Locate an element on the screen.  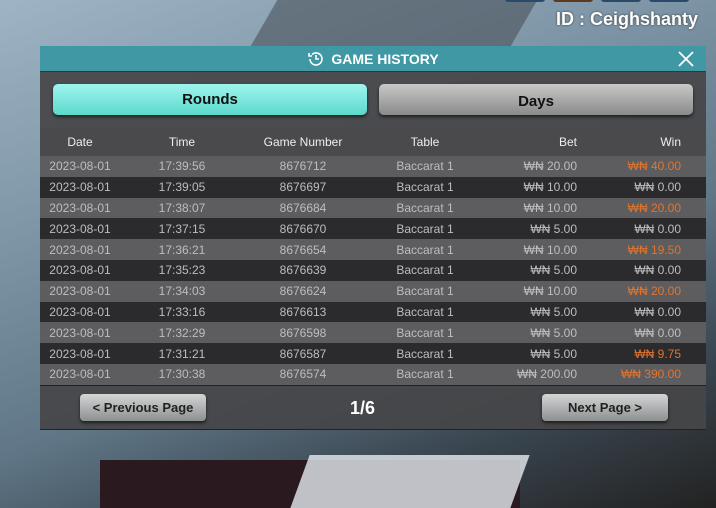
cell-time: 17:31:21 is located at coordinates (182, 353).